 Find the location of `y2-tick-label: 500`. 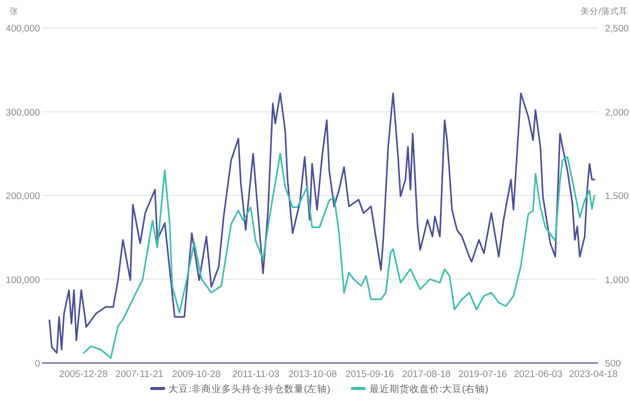

y2-tick-label: 500 is located at coordinates (613, 364).